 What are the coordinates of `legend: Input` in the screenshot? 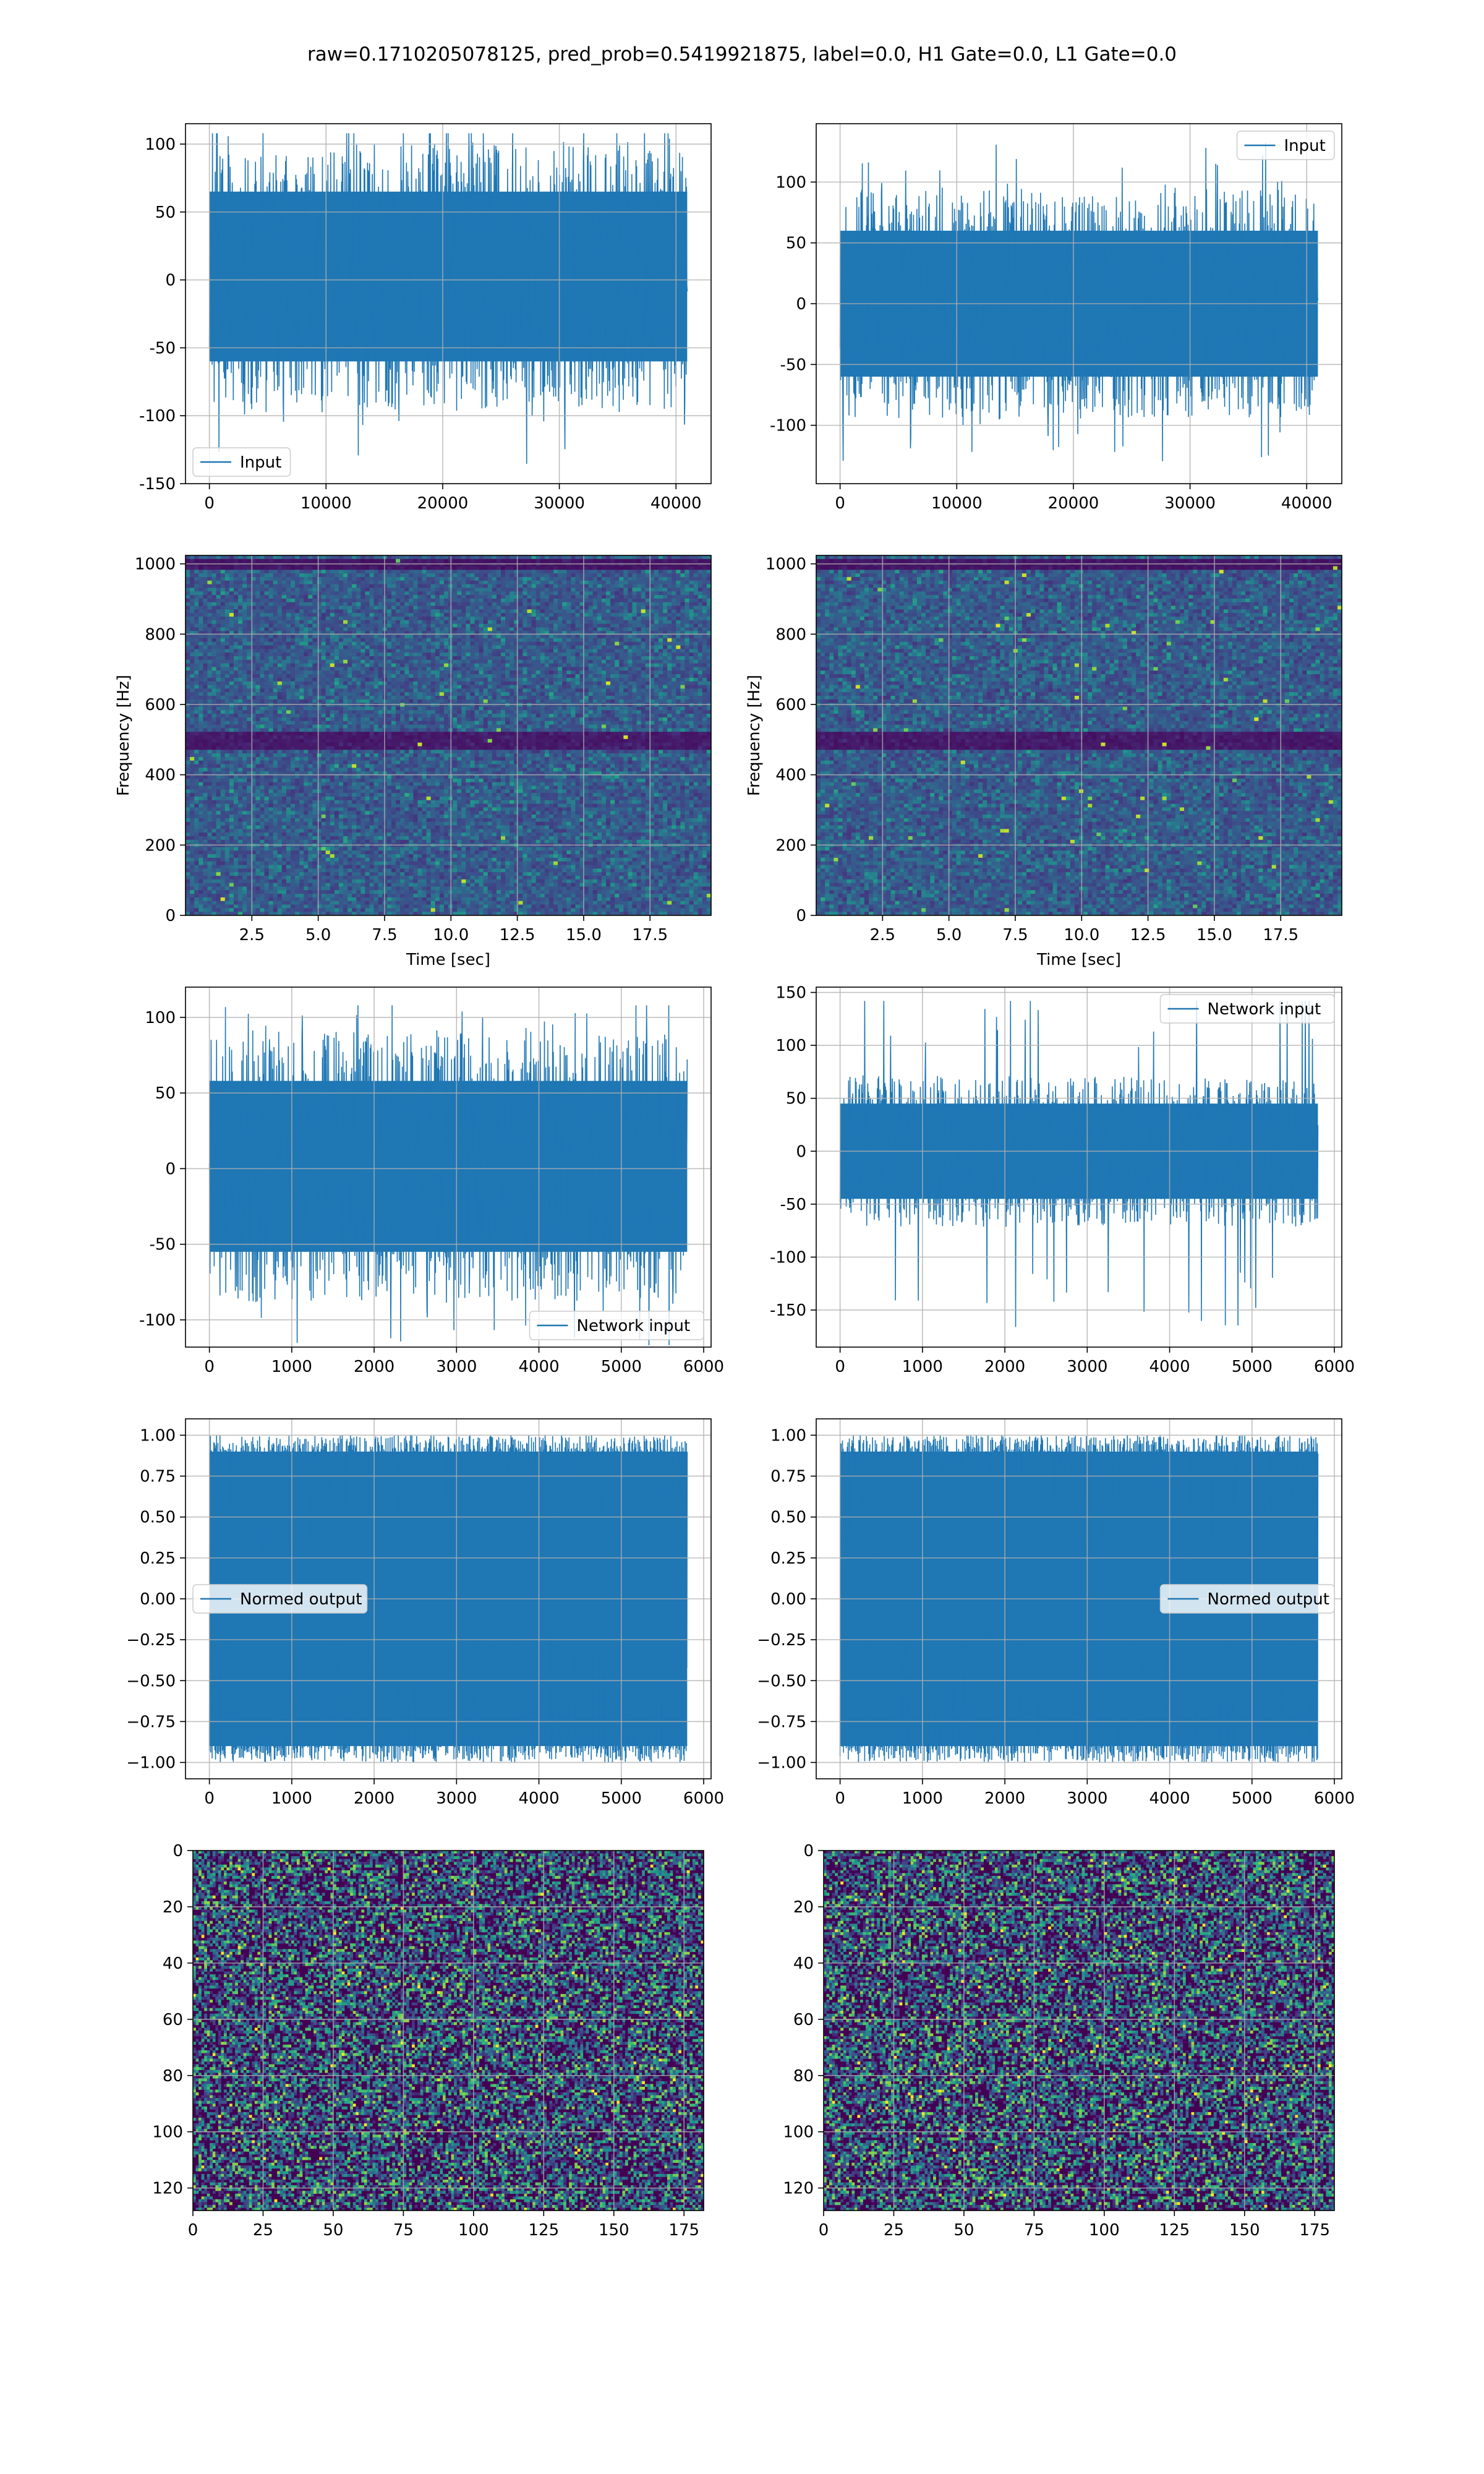 It's located at (1285, 145).